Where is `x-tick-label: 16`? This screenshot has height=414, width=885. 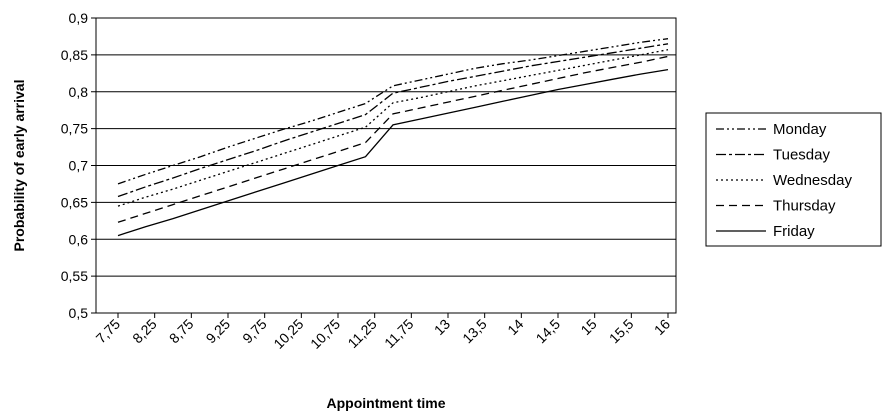 x-tick-label: 16 is located at coordinates (662, 327).